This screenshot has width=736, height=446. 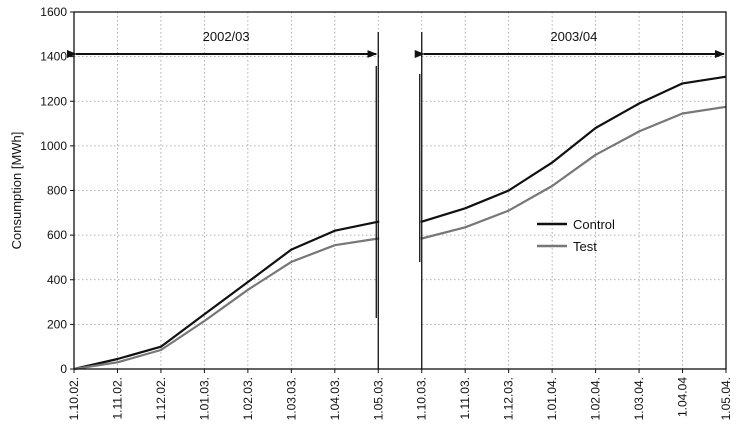 I want to click on y-tick-label: 600, so click(x=57, y=235).